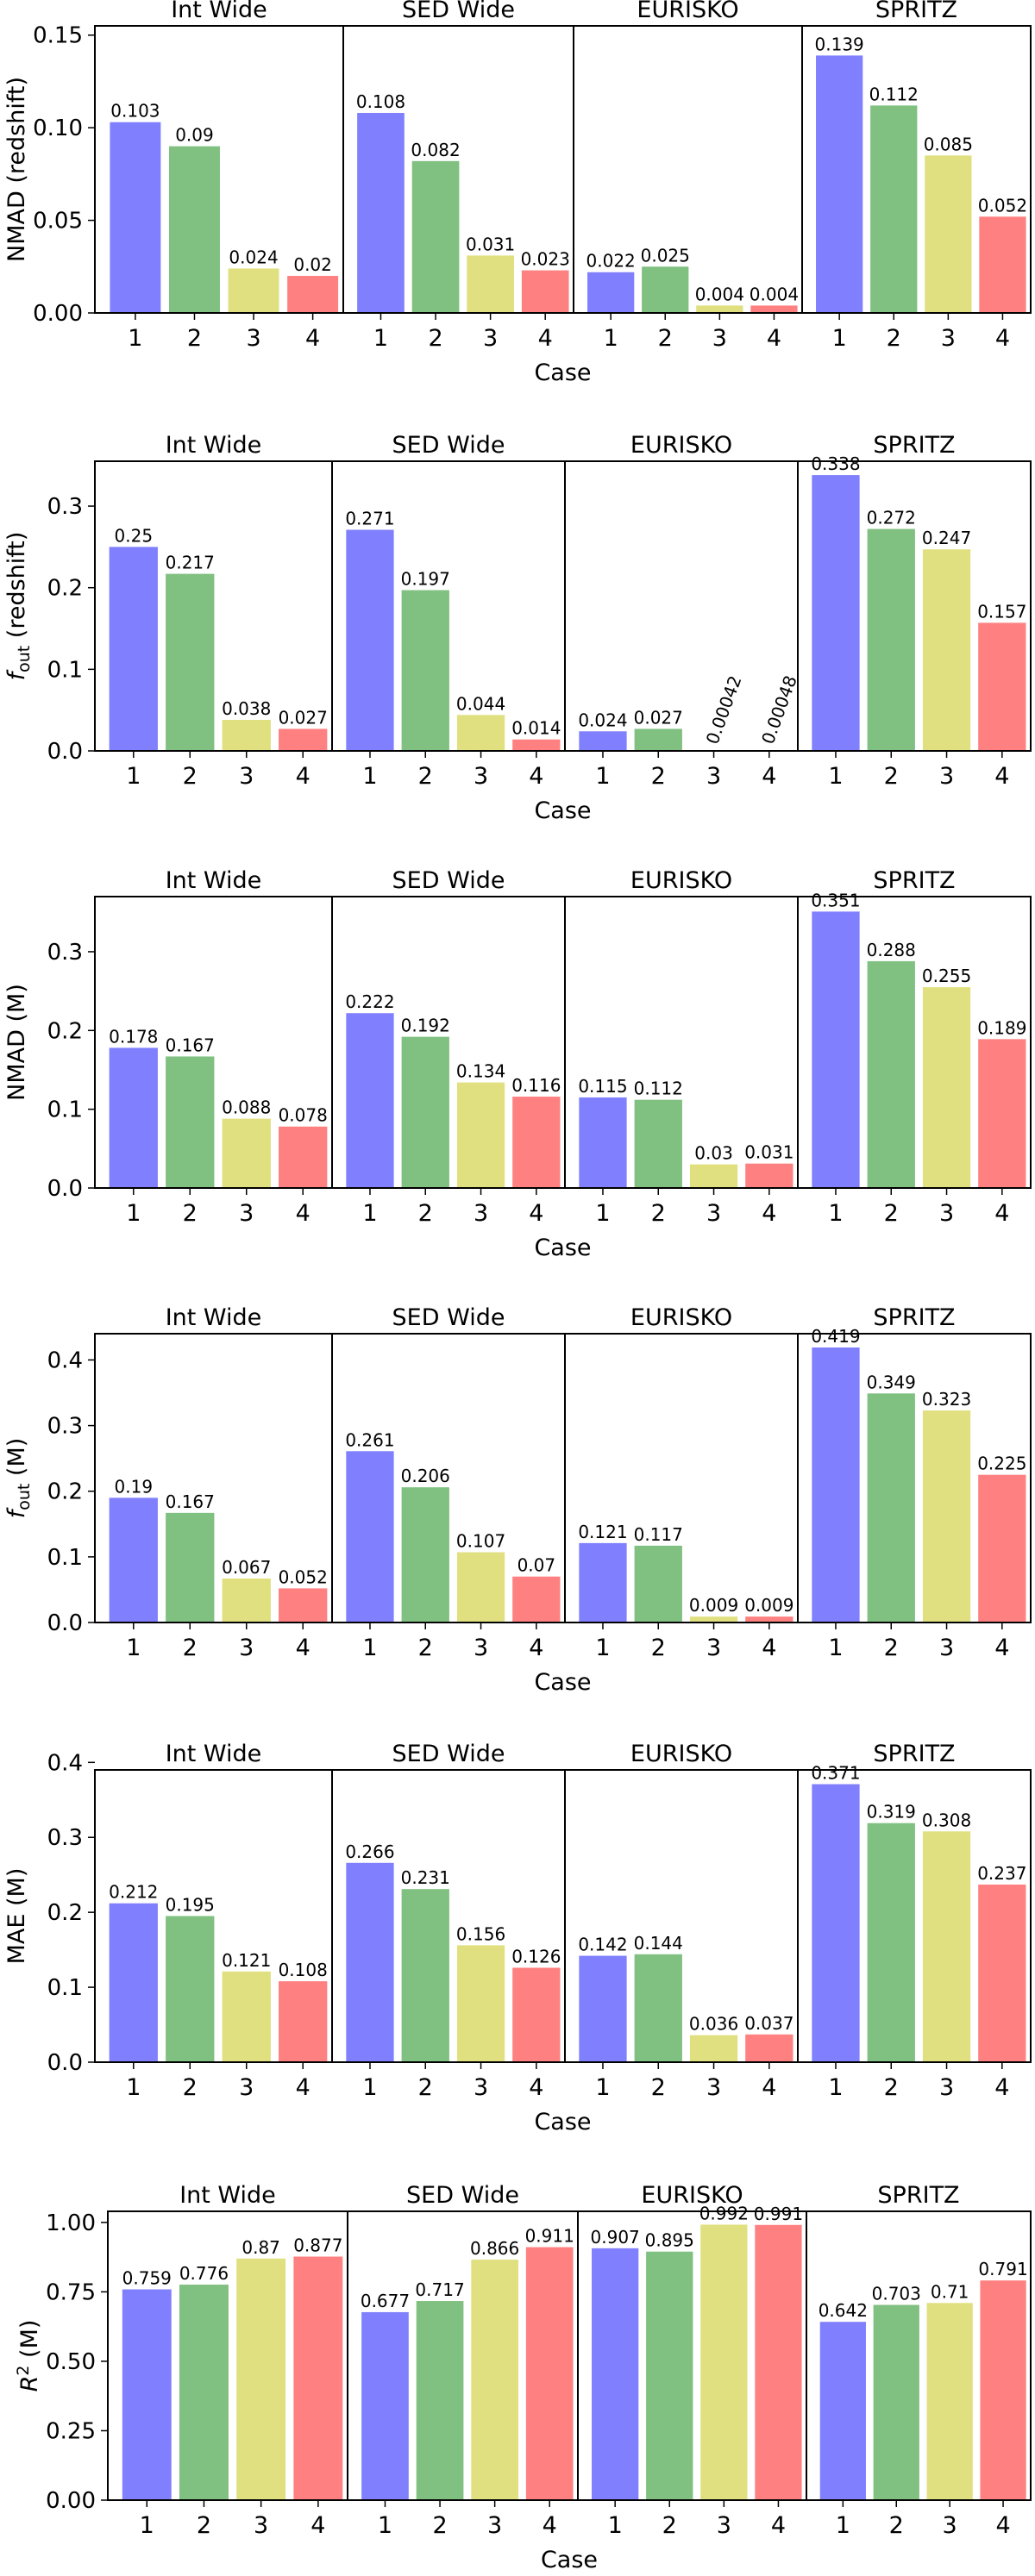  What do you see at coordinates (135, 112) in the screenshot?
I see `data-label: 0.103` at bounding box center [135, 112].